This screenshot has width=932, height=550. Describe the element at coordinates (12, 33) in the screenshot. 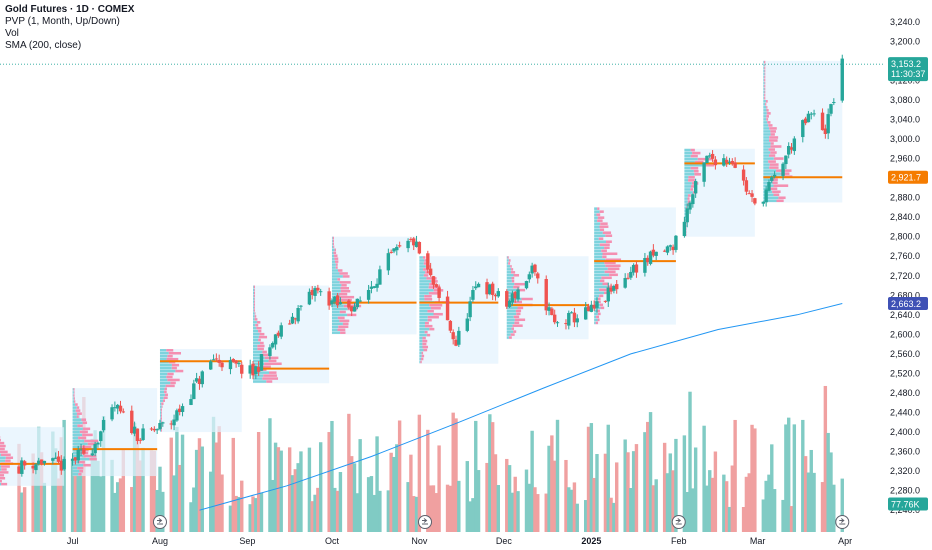

I see `vol-indicator-label: Vol` at that location.